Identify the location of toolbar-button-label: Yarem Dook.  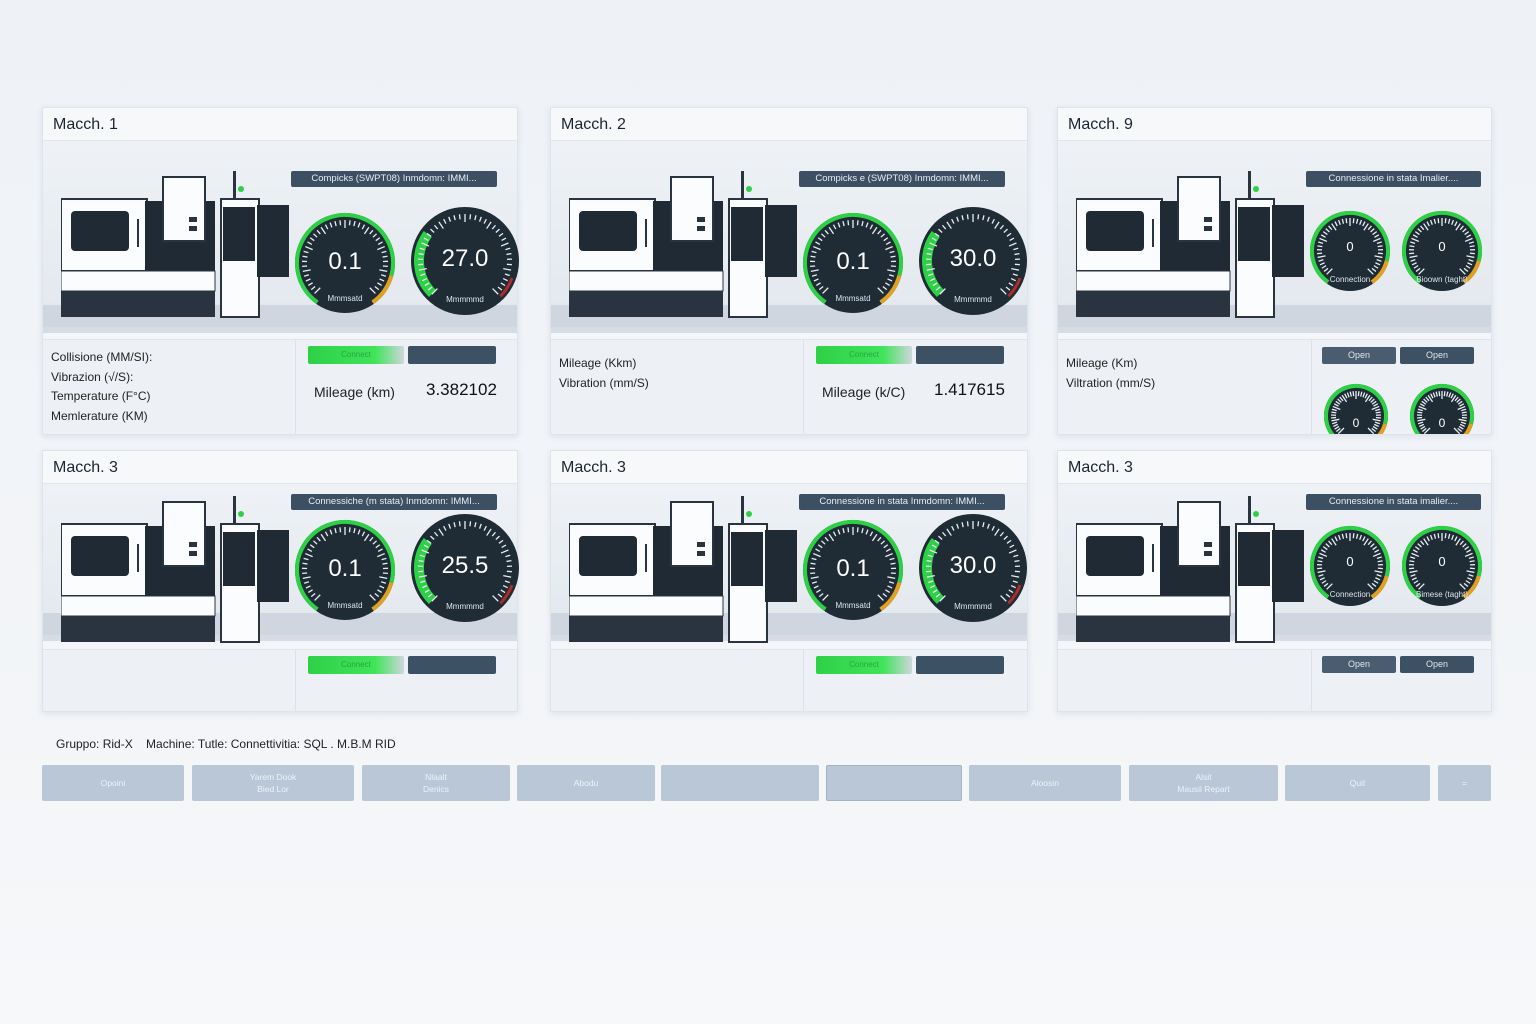
(273, 777).